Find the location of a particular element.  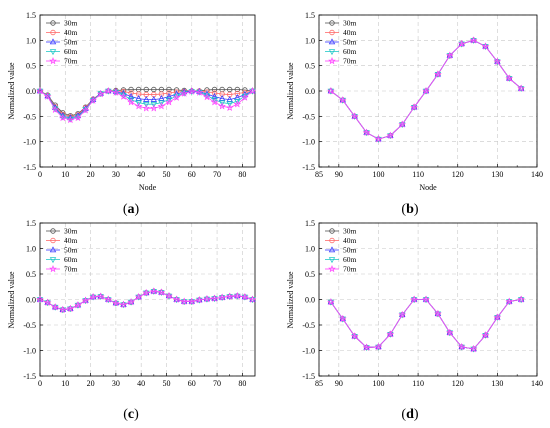

y-tick-label: -1.0 is located at coordinates (308, 142).